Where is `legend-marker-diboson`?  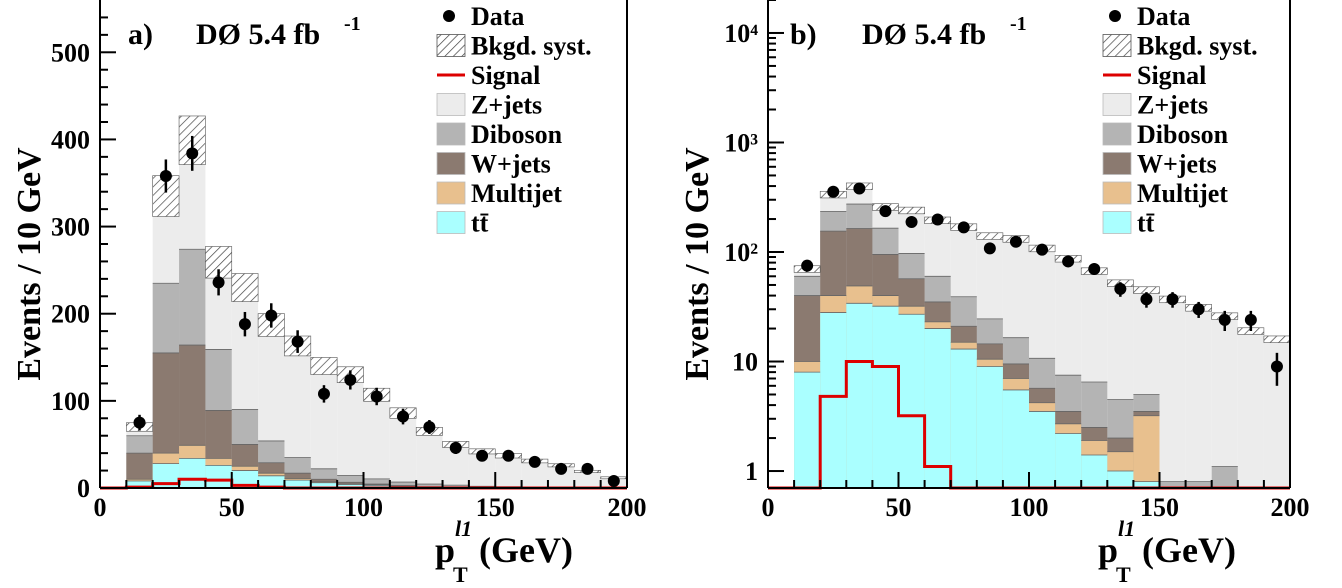 legend-marker-diboson is located at coordinates (451, 134).